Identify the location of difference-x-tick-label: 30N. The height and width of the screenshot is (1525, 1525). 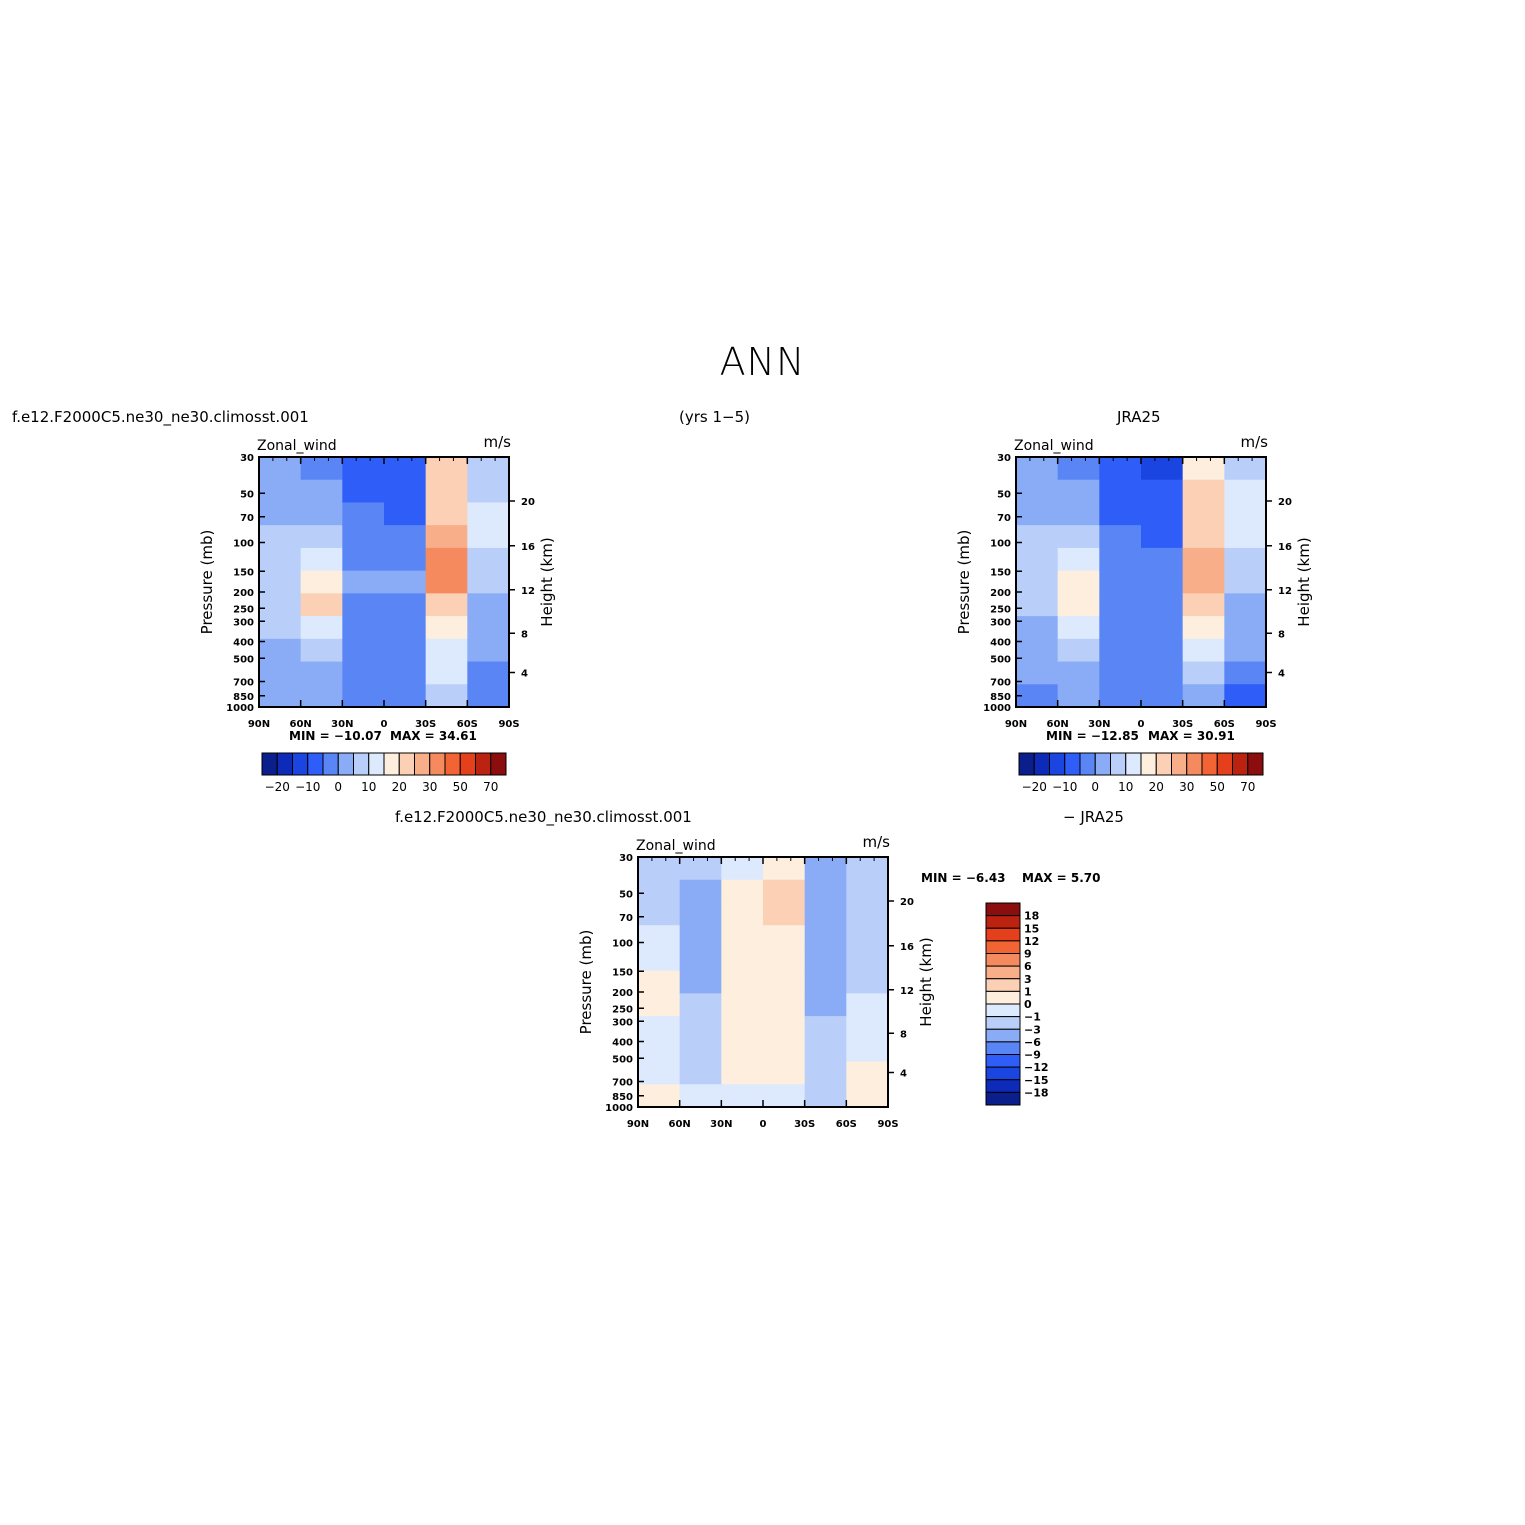
(721, 1124).